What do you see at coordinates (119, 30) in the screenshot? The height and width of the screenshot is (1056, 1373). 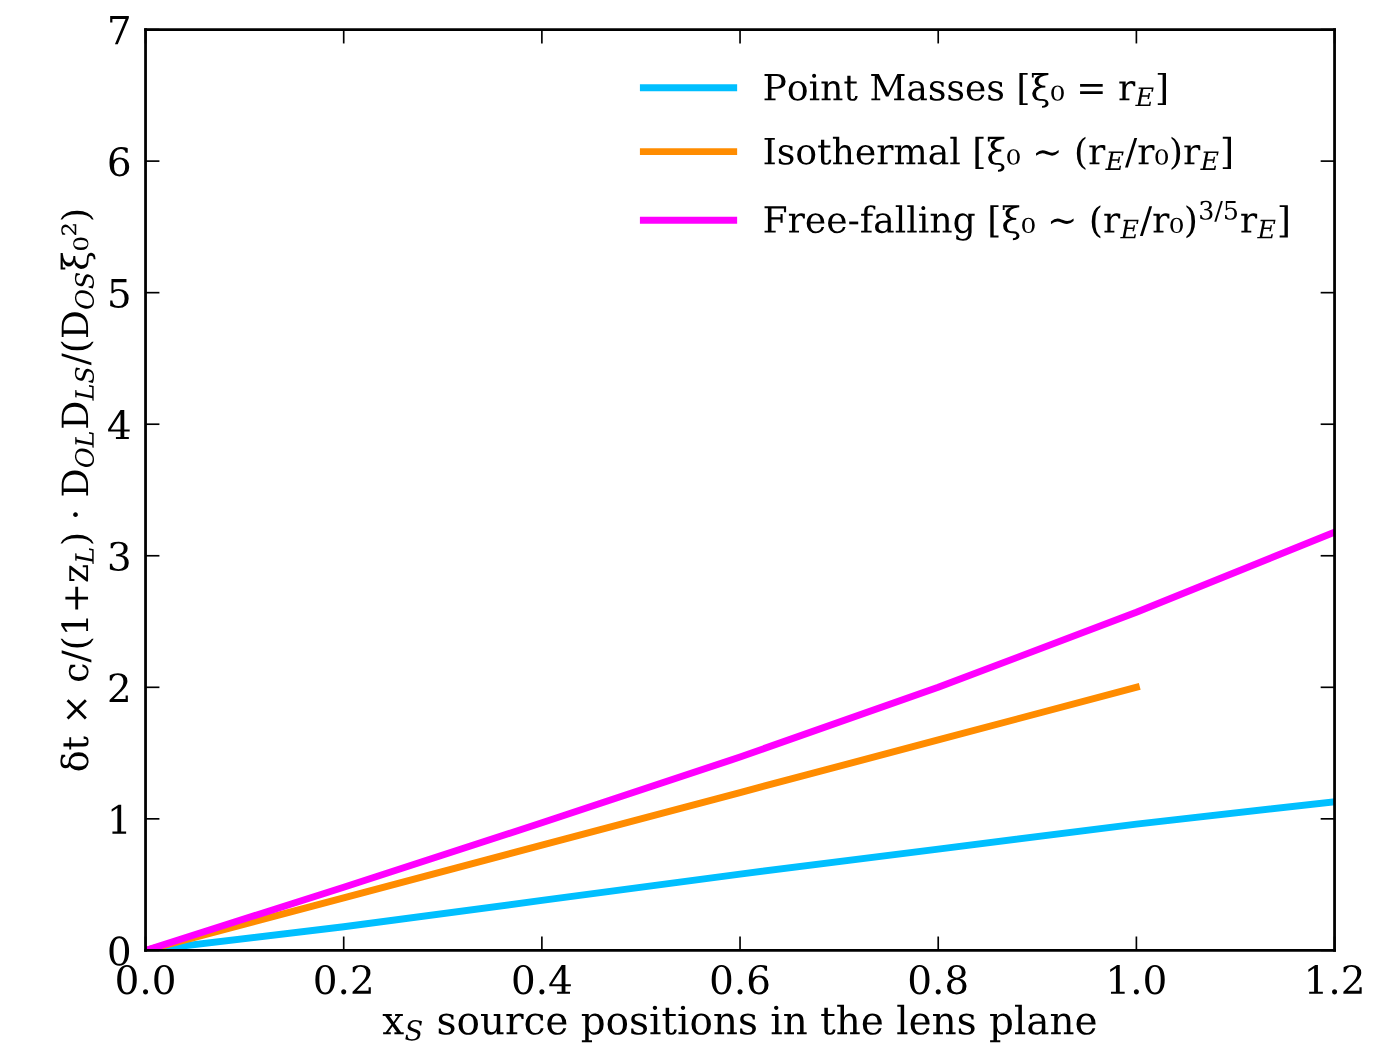 I see `y-tick-label: 7` at bounding box center [119, 30].